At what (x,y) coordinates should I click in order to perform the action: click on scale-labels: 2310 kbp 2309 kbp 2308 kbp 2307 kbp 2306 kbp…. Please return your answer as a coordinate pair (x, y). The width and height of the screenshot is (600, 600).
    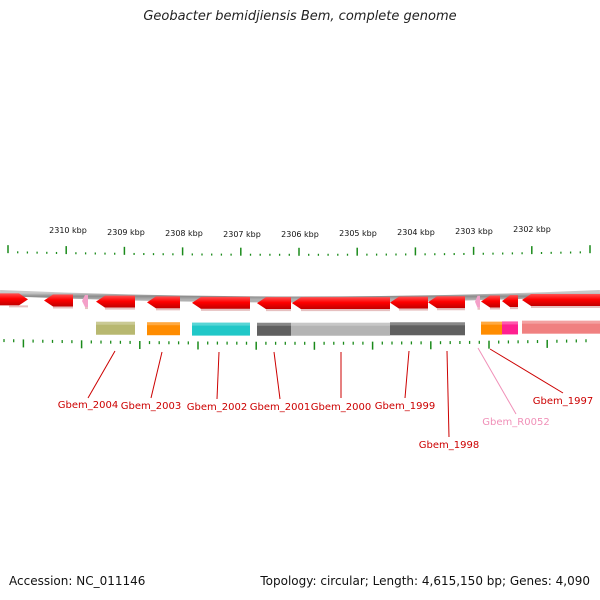
    Looking at the image, I should click on (300, 232).